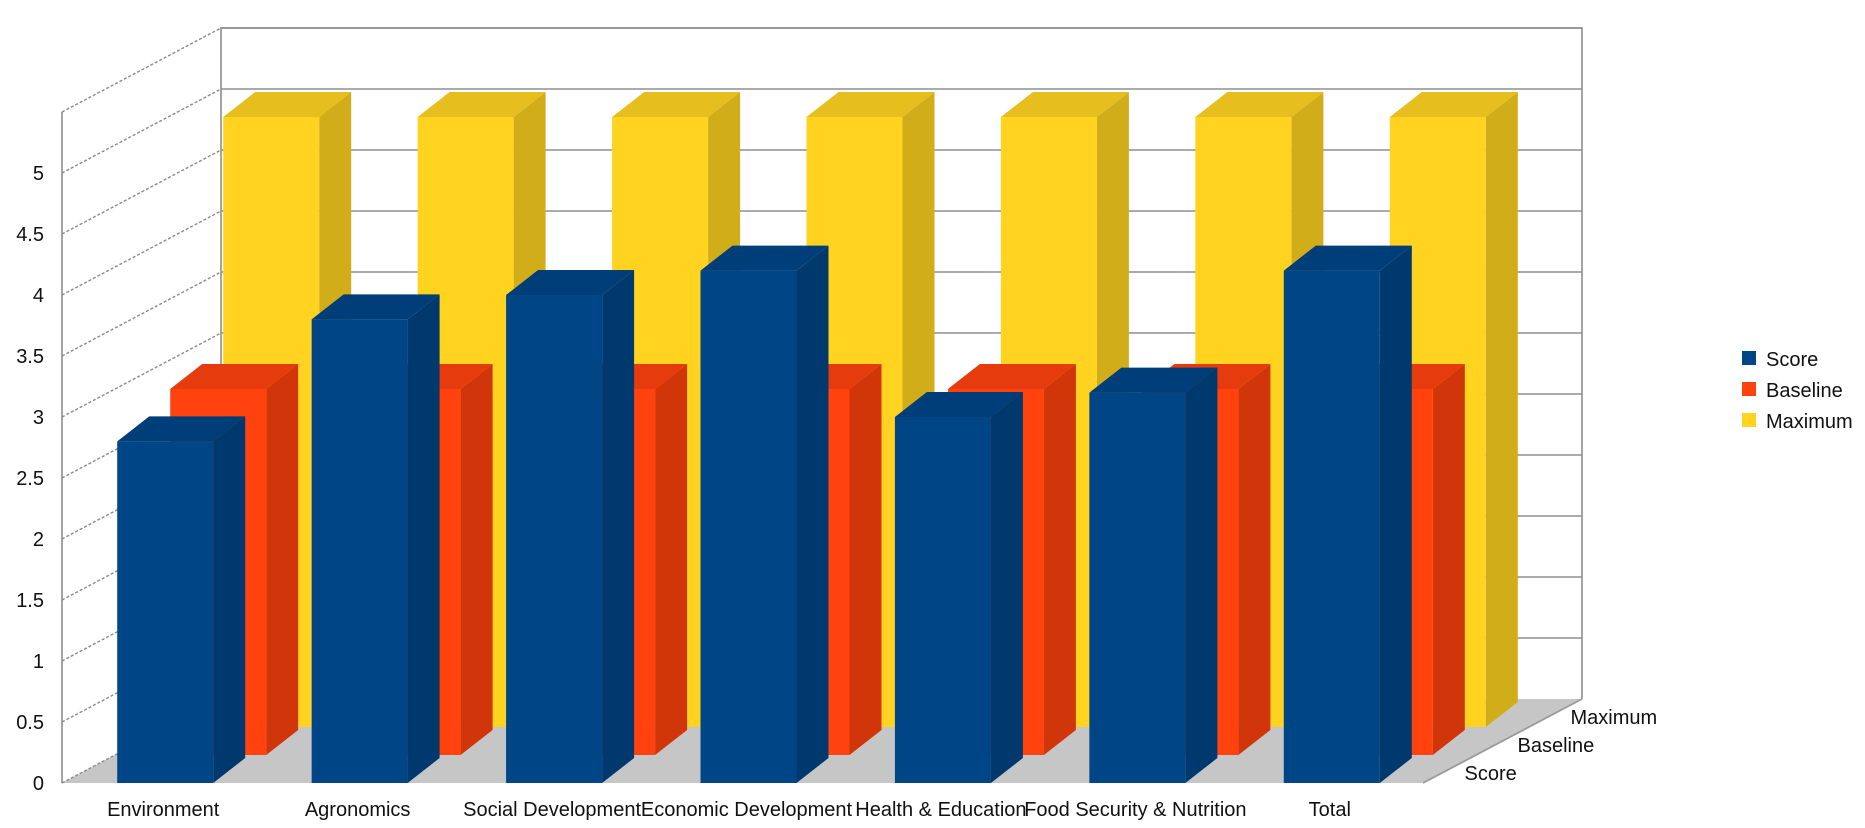 The height and width of the screenshot is (828, 1865). What do you see at coordinates (38, 296) in the screenshot?
I see `y-tick-label: 4` at bounding box center [38, 296].